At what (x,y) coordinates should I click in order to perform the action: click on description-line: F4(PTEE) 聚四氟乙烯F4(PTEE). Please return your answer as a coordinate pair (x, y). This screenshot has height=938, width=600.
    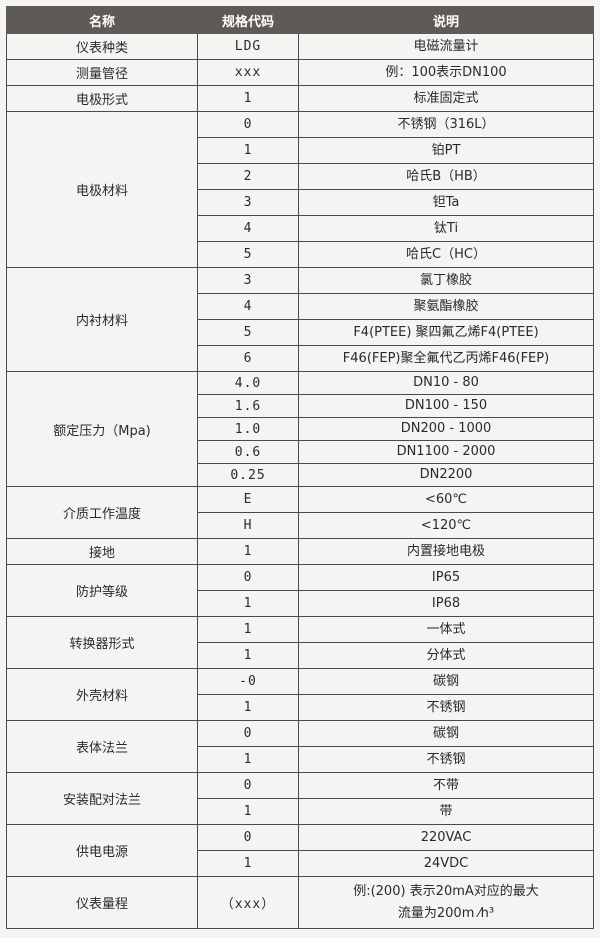
    Looking at the image, I should click on (446, 332).